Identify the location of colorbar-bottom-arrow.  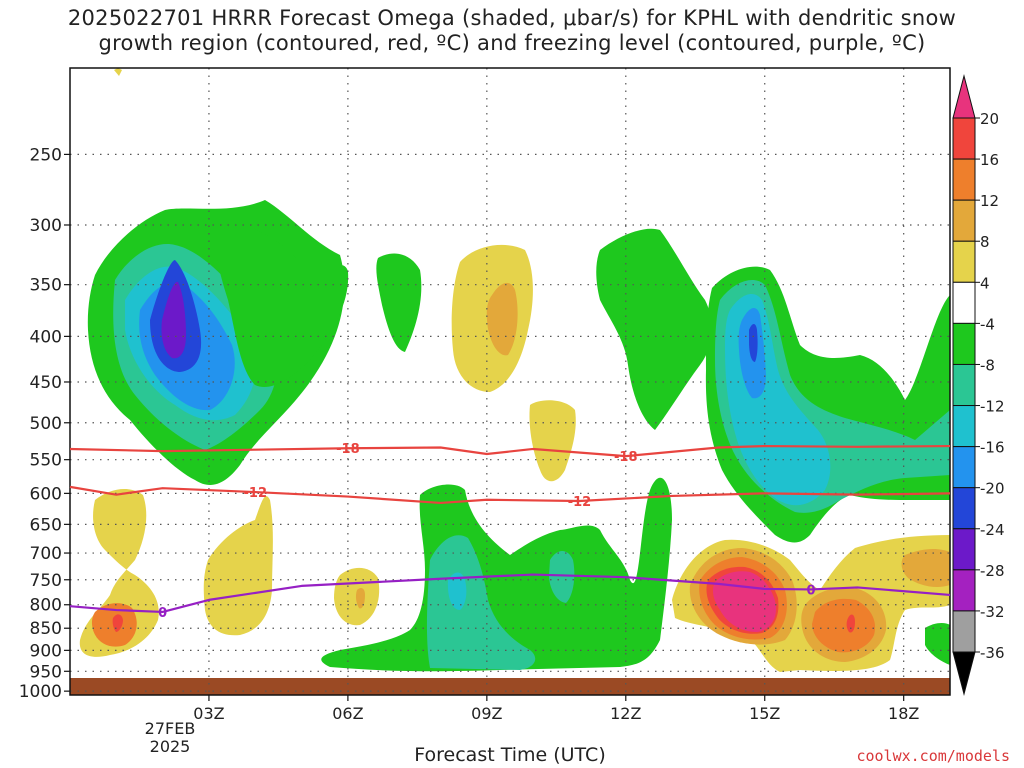
(964, 673).